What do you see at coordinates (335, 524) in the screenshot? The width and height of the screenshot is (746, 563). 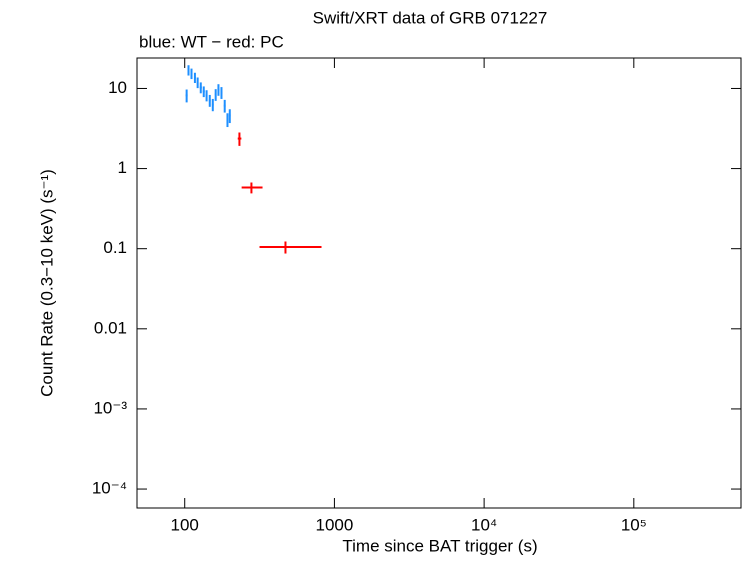 I see `x-tick-label: 1000` at bounding box center [335, 524].